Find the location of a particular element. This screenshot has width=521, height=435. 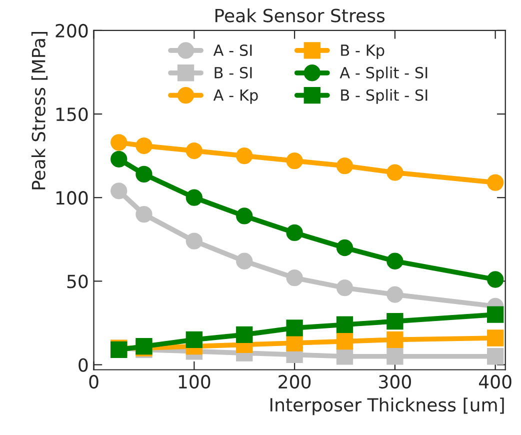

x-axis-title: Interposer Thickness [um] is located at coordinates (387, 407).